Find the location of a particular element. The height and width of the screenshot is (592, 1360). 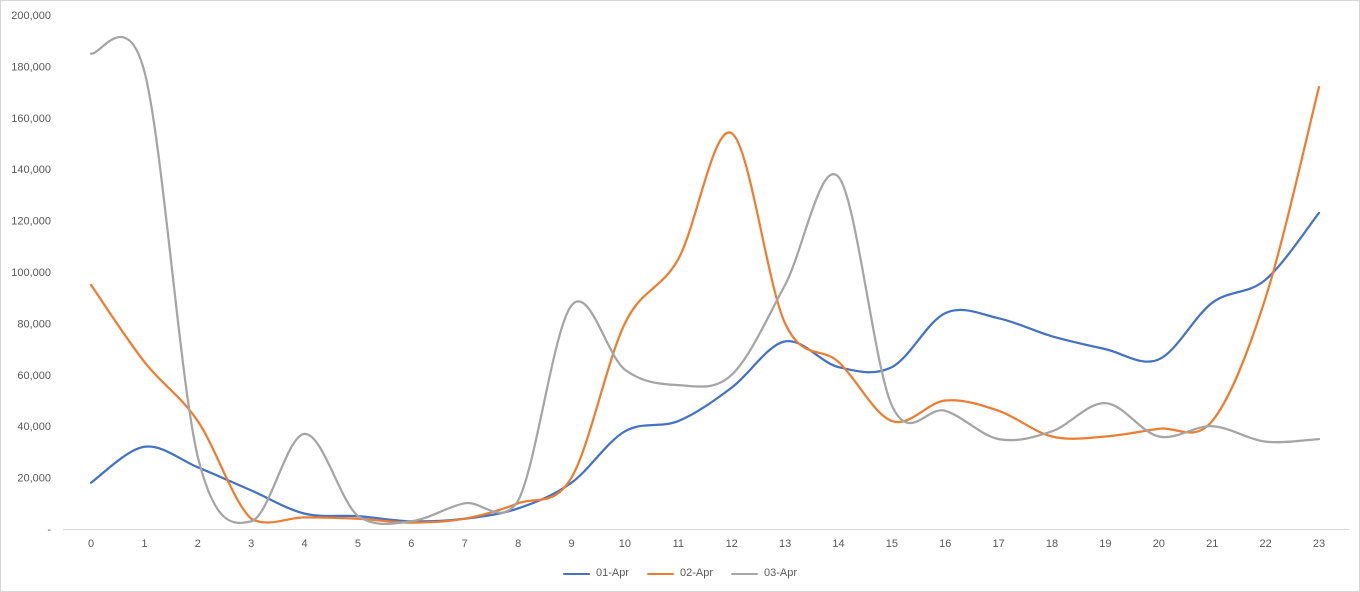

y-axis-tick-label: 160,000 is located at coordinates (31, 119).